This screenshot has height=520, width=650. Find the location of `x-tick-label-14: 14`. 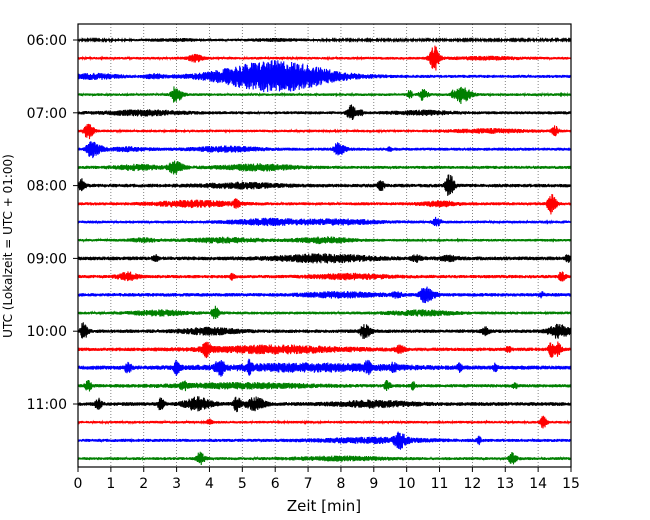

x-tick-label-14: 14 is located at coordinates (538, 484).